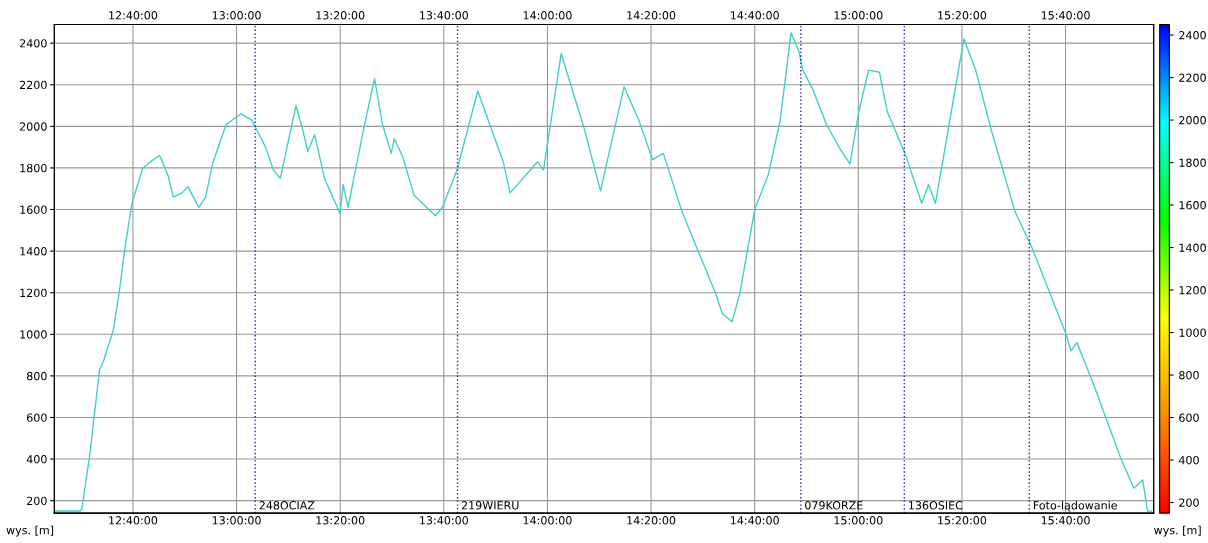 The width and height of the screenshot is (1208, 543). I want to click on color-bar-label: 2000, so click(1192, 120).